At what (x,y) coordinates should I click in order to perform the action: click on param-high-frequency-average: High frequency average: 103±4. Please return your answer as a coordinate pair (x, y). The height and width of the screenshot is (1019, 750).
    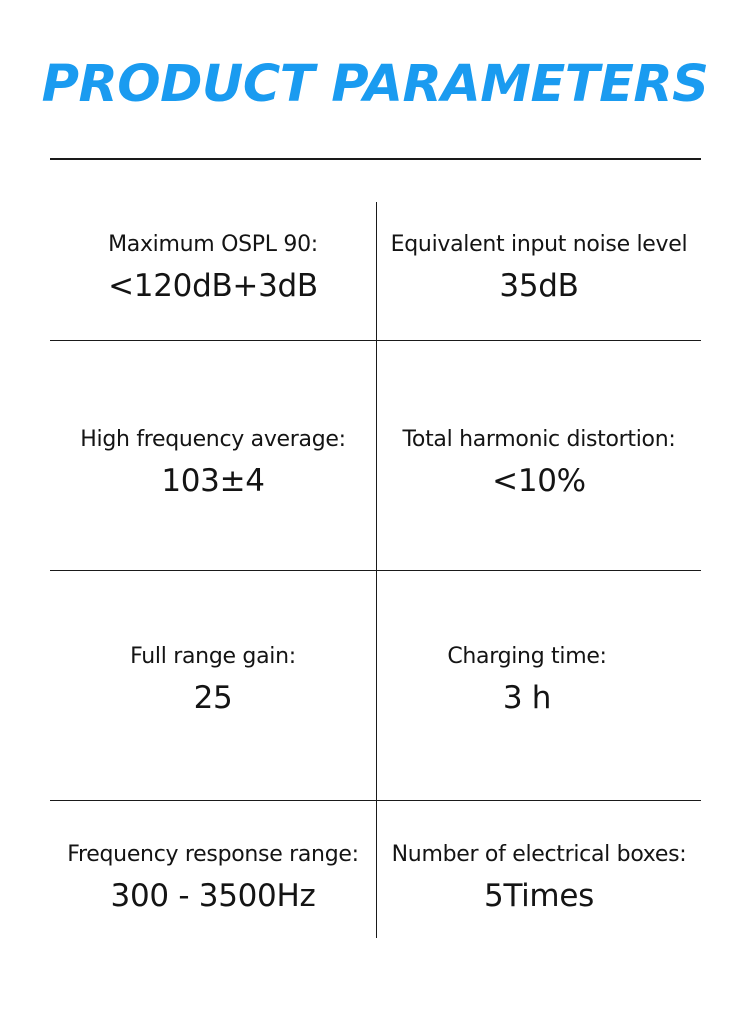
    Looking at the image, I should click on (213, 464).